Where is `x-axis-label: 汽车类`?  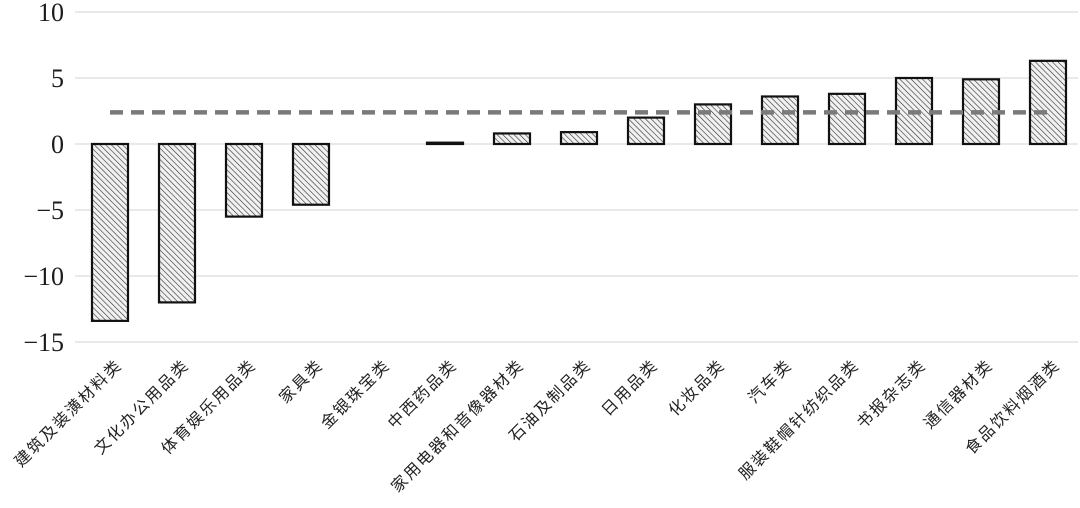
x-axis-label: 汽车类 is located at coordinates (770, 381).